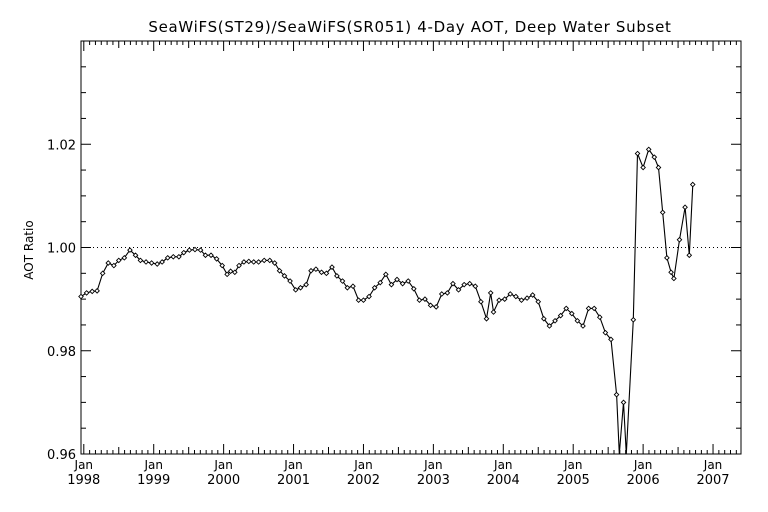 The height and width of the screenshot is (512, 768). Describe the element at coordinates (61, 352) in the screenshot. I see `y-tick-label: 0.98` at that location.